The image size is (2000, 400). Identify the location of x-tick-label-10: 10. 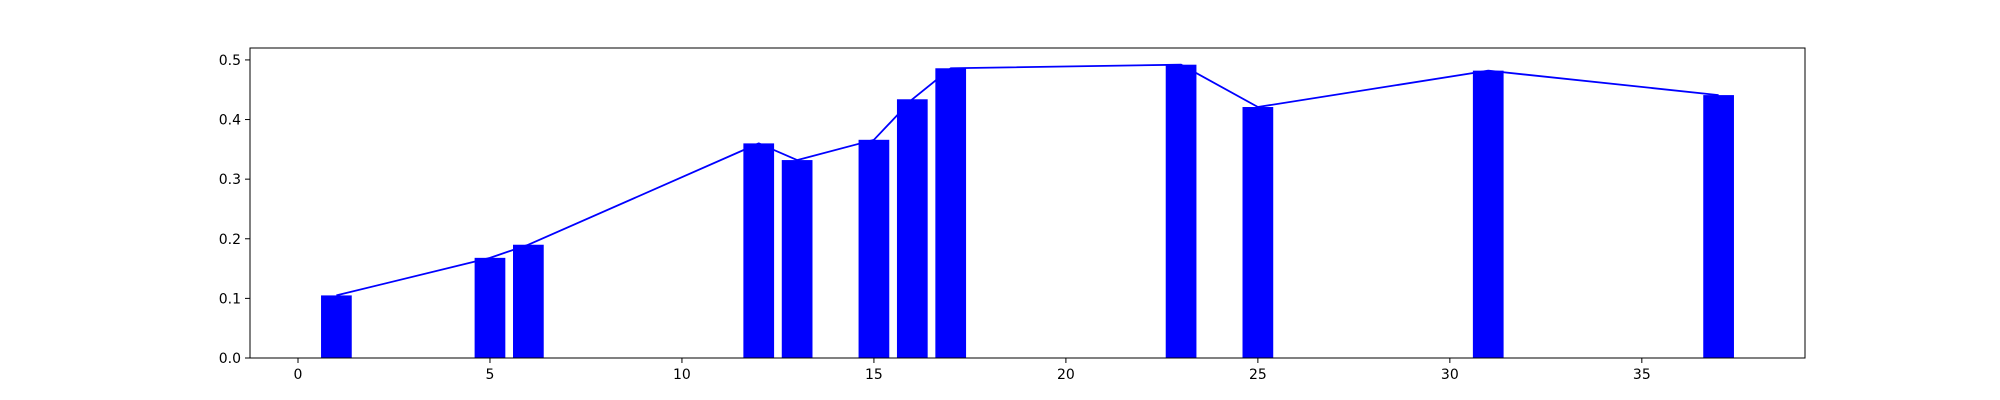
(682, 375).